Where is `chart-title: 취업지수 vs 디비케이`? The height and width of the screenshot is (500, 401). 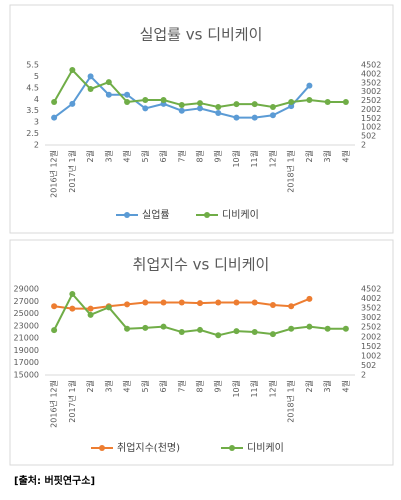 chart-title: 취업지수 vs 디비케이 is located at coordinates (201, 265).